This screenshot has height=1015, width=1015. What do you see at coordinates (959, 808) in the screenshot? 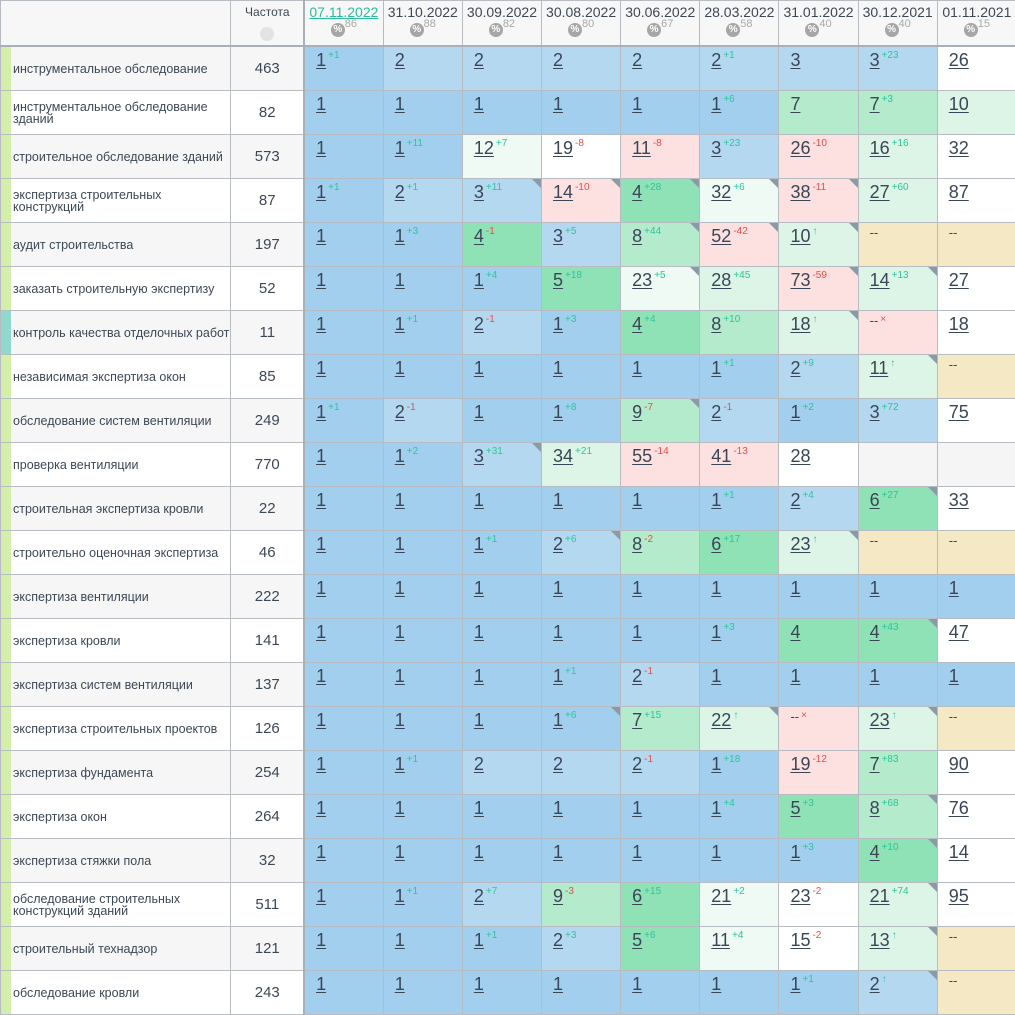
I see `position-value: 76` at bounding box center [959, 808].